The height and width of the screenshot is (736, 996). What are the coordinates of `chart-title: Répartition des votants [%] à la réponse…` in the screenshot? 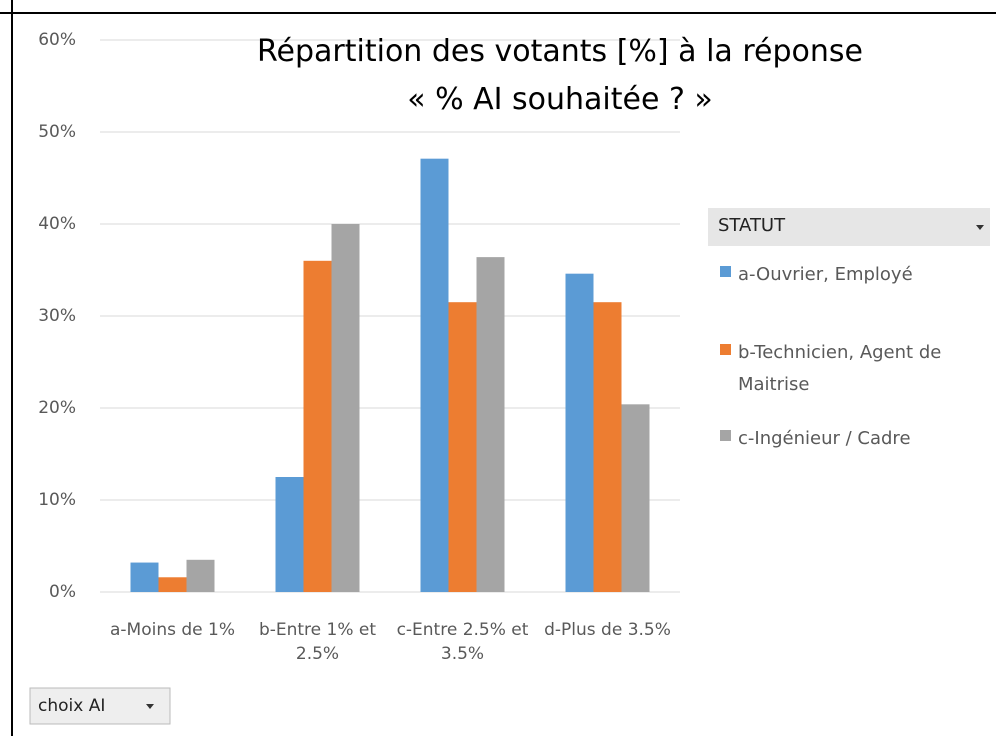 It's located at (560, 75).